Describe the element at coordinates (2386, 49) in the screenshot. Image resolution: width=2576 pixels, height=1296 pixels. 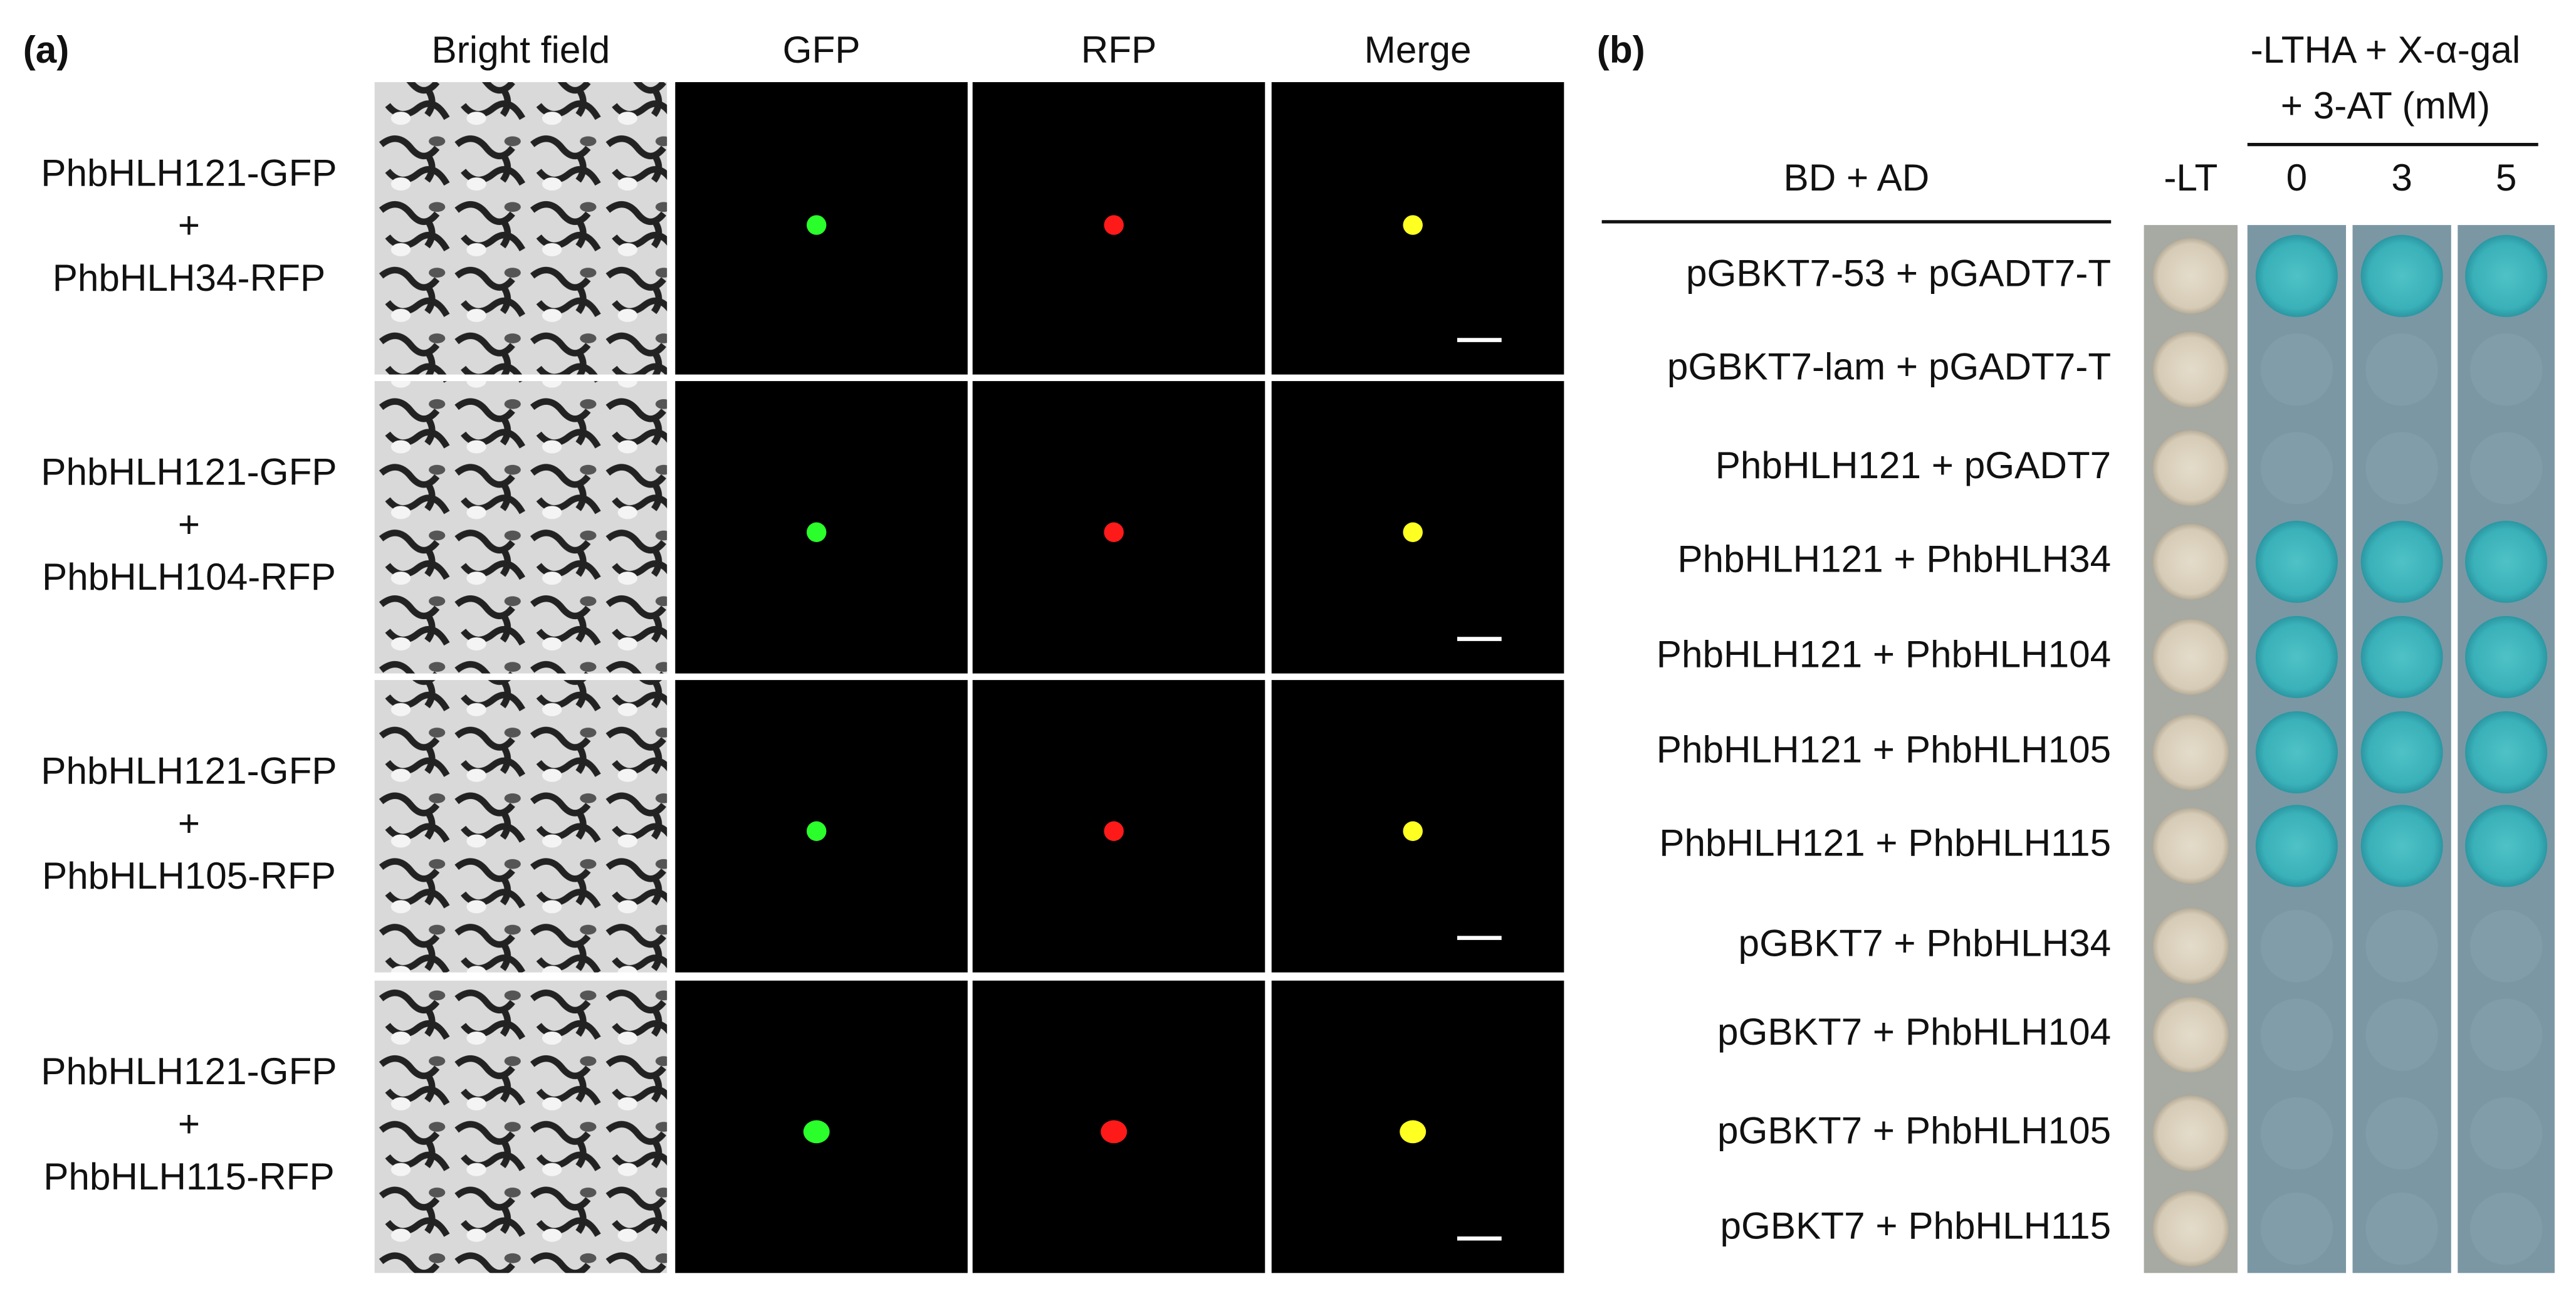
I see `header: -LTHA + X-α-gal` at that location.